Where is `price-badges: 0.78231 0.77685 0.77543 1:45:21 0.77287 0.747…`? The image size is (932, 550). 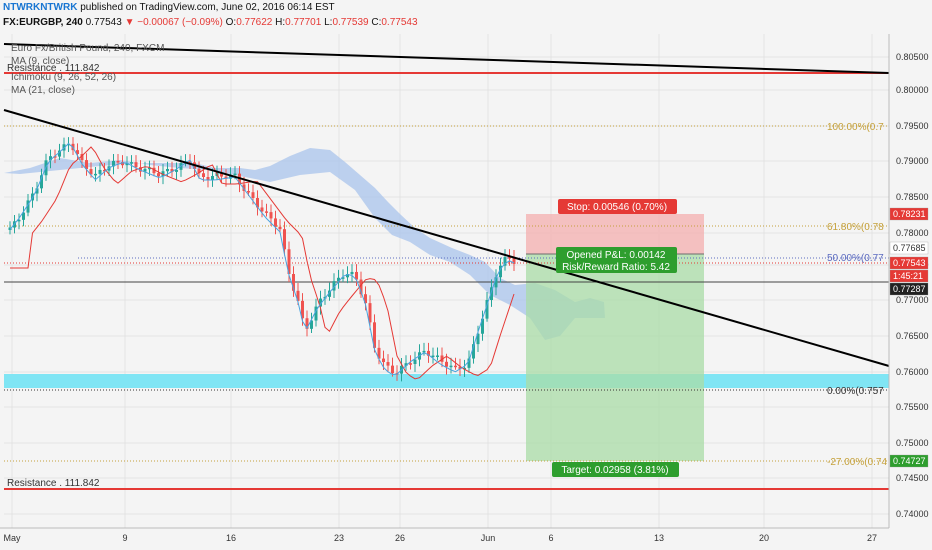
price-badges: 0.78231 0.77685 0.77543 1:45:21 0.77287 0.747… is located at coordinates (909, 337).